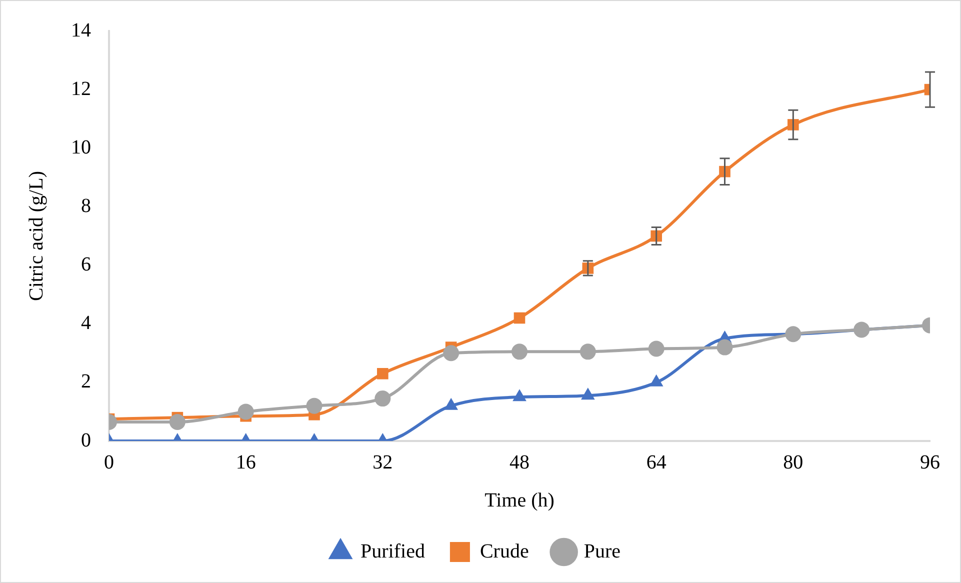  I want to click on y-axis-title: Citric acid (g/L), so click(36, 236).